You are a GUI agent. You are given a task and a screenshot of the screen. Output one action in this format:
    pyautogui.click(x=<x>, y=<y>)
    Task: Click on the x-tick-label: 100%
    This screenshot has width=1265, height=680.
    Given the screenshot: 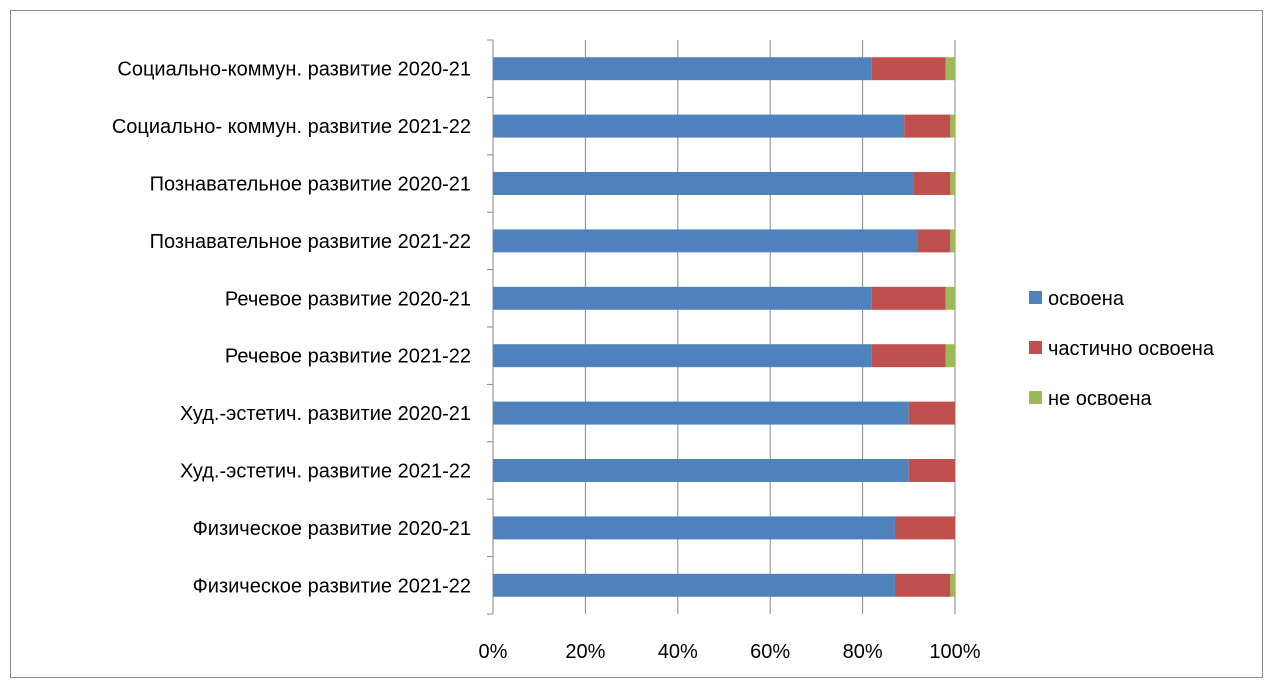 What is the action you would take?
    pyautogui.click(x=954, y=652)
    